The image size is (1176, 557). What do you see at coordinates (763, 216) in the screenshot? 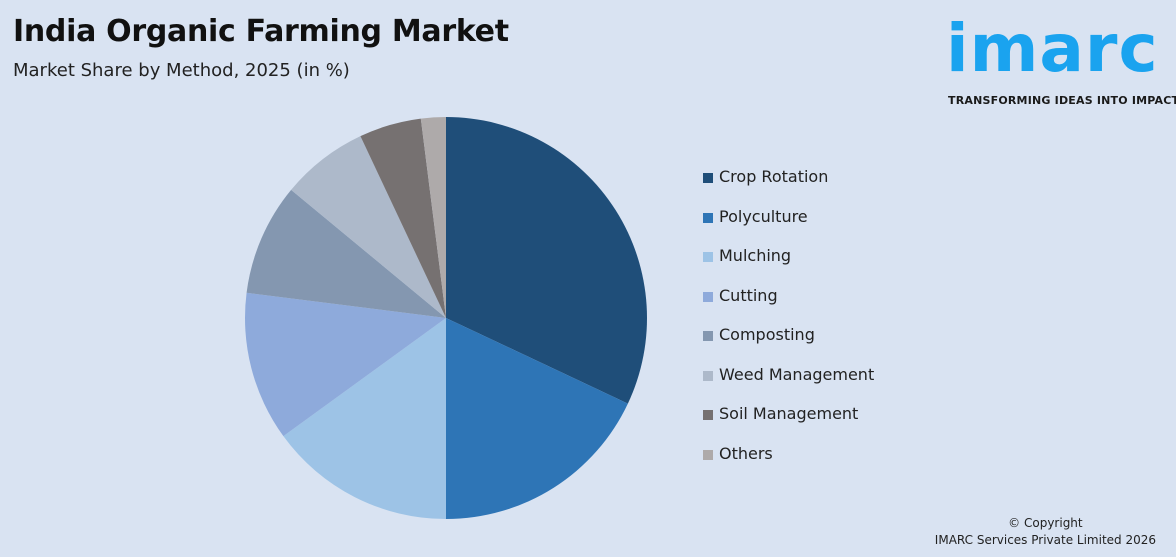
I see `legend-label: Polyculture` at bounding box center [763, 216].